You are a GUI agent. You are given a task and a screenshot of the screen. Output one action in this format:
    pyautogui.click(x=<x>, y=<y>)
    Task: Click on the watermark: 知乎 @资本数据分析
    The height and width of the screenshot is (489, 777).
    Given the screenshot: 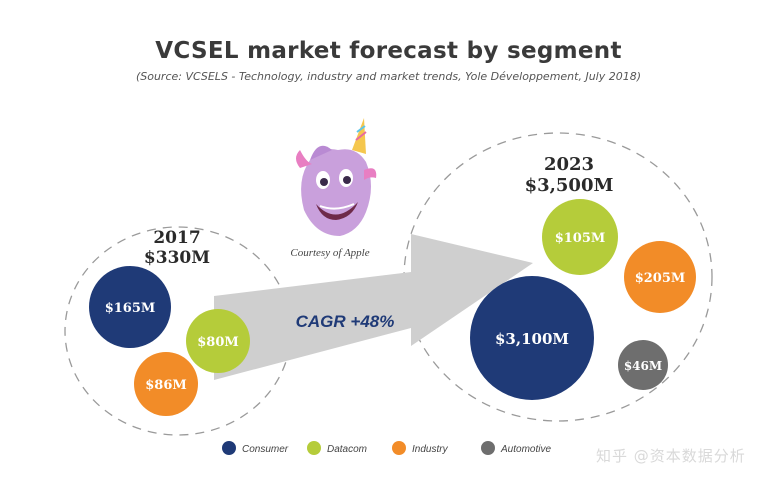 What is the action you would take?
    pyautogui.click(x=671, y=456)
    